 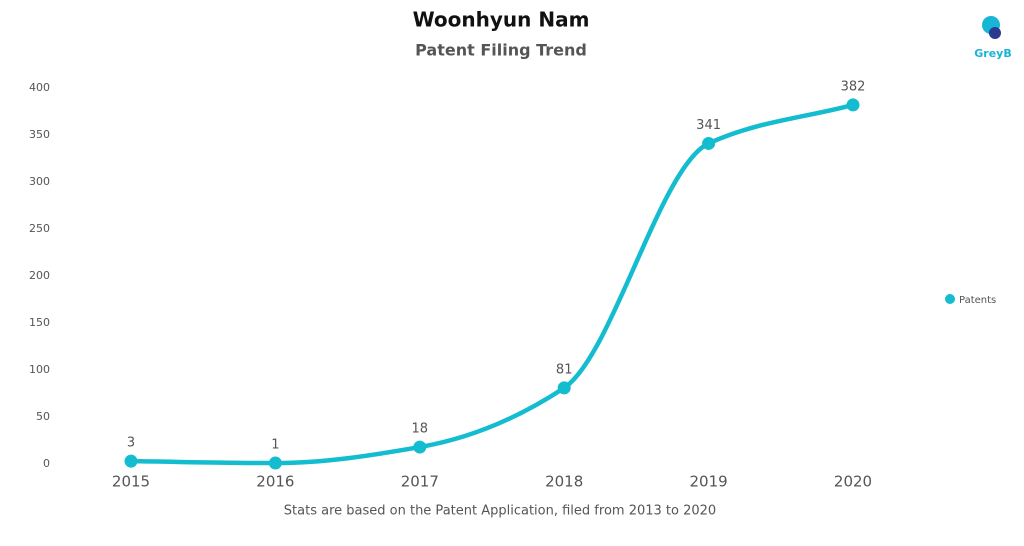 I want to click on x-tick-label: 2018, so click(x=564, y=482).